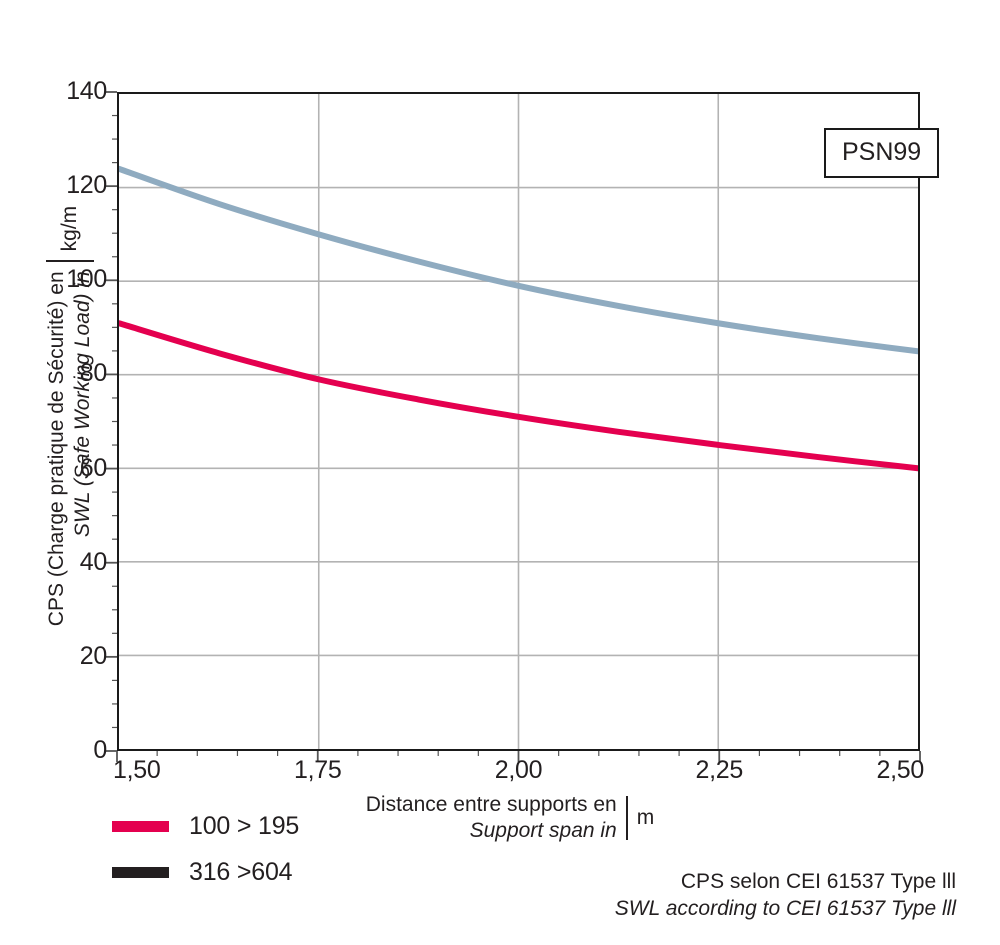 The width and height of the screenshot is (1000, 945). I want to click on legend-item: 100 > 195, so click(205, 826).